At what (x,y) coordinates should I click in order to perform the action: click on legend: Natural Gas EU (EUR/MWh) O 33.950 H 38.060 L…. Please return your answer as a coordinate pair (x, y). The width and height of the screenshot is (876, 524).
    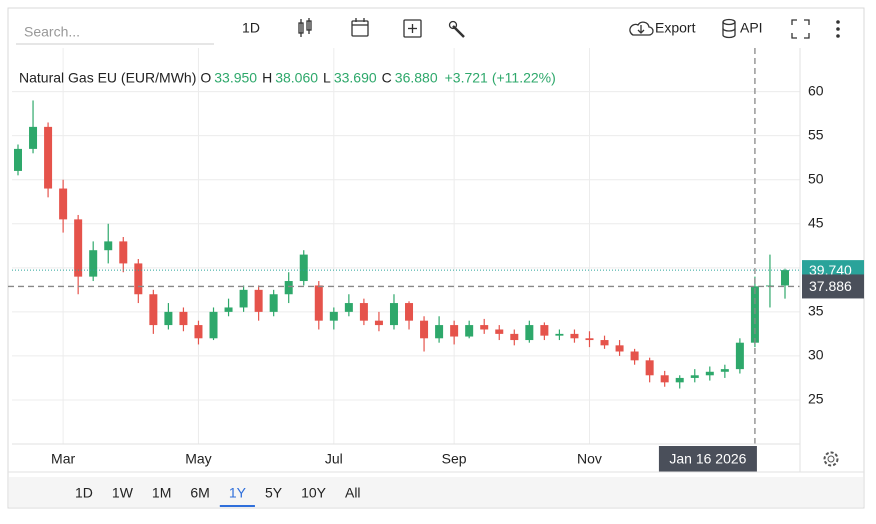
    Looking at the image, I should click on (287, 78).